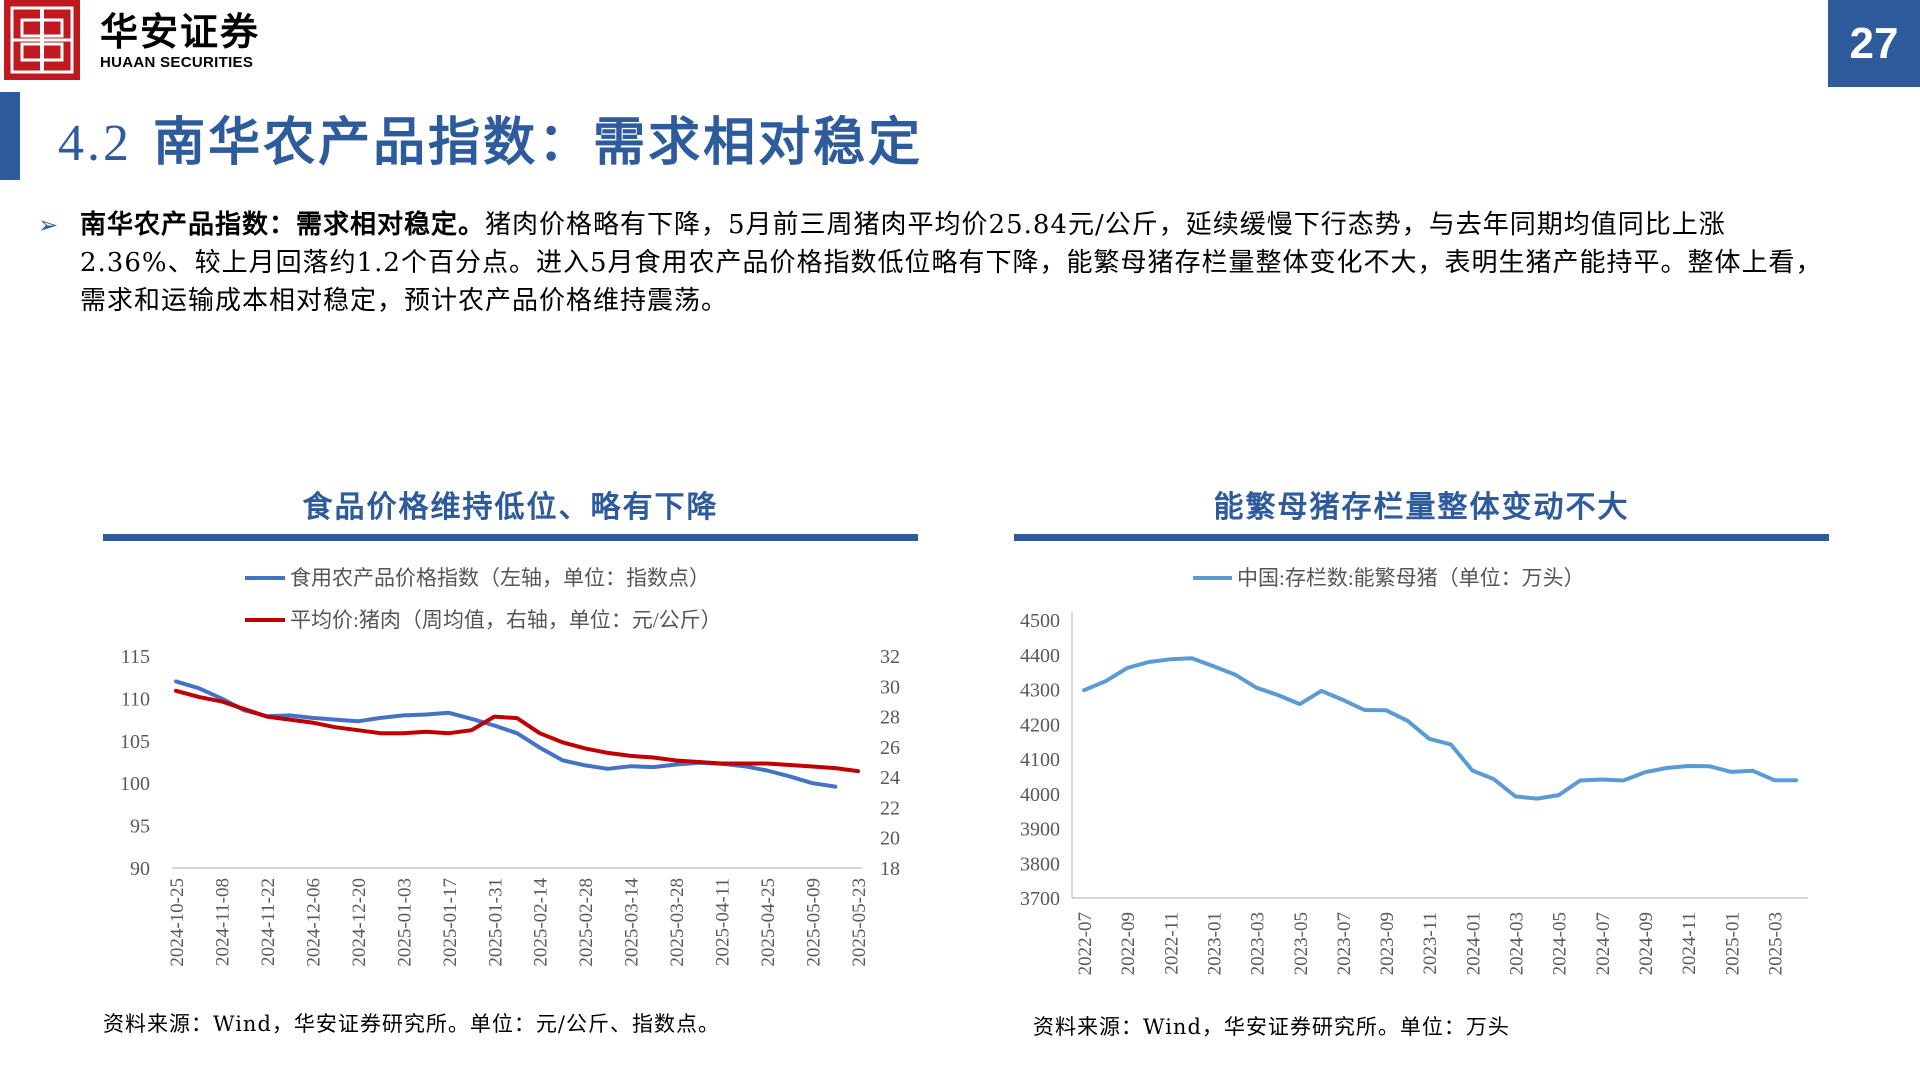 Image resolution: width=1920 pixels, height=1080 pixels. Describe the element at coordinates (1473, 943) in the screenshot. I see `x-tick-label: 2024-01` at that location.